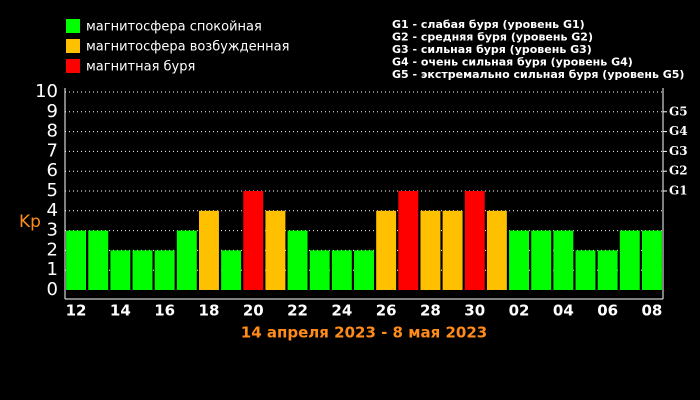  I want to click on y-tick-label: 0, so click(52, 289).